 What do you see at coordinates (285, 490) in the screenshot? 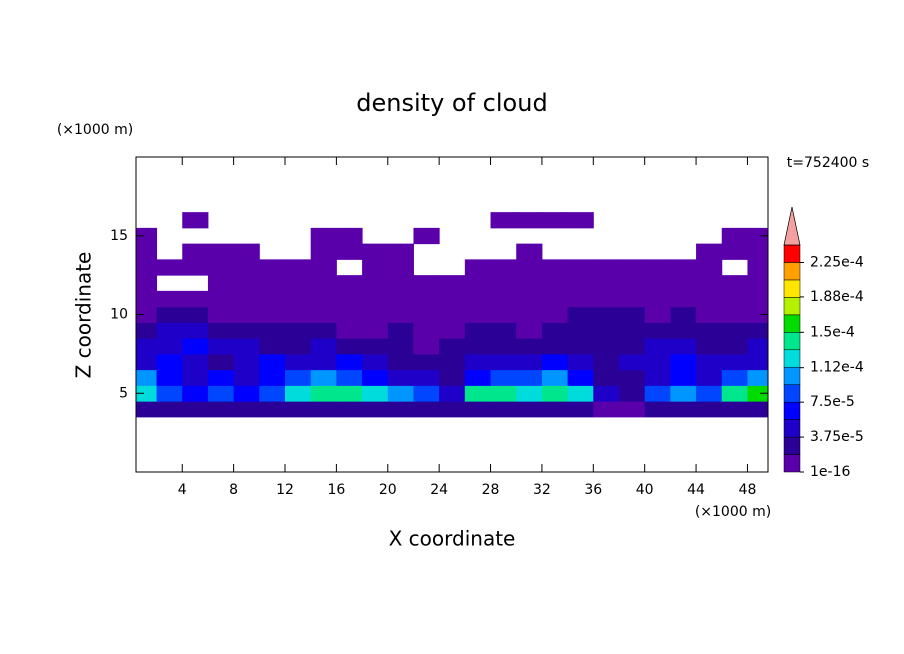
I see `x-tick-label: 12` at bounding box center [285, 490].